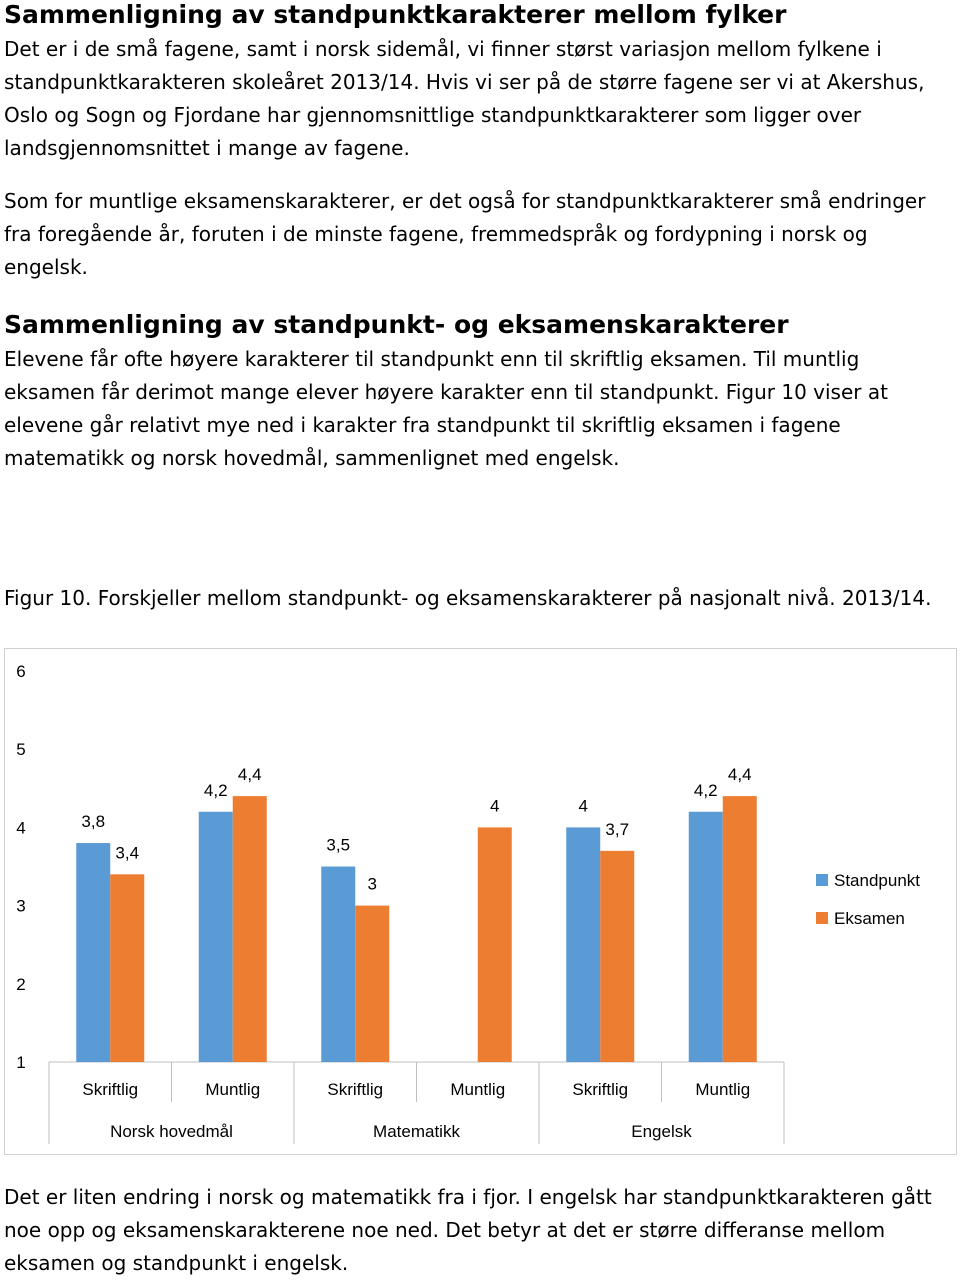  Describe the element at coordinates (869, 918) in the screenshot. I see `legend-label: Eksamen` at that location.